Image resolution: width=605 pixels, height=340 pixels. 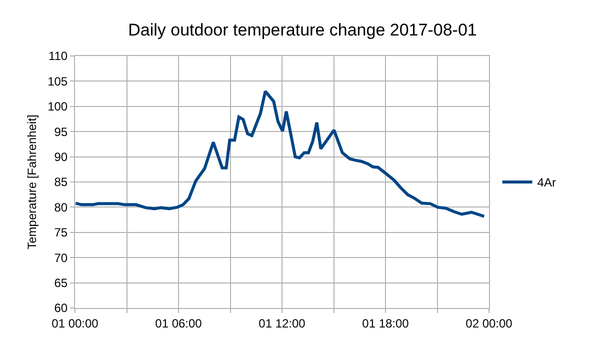 What do you see at coordinates (61, 182) in the screenshot?
I see `y-tick-label: 85` at bounding box center [61, 182].